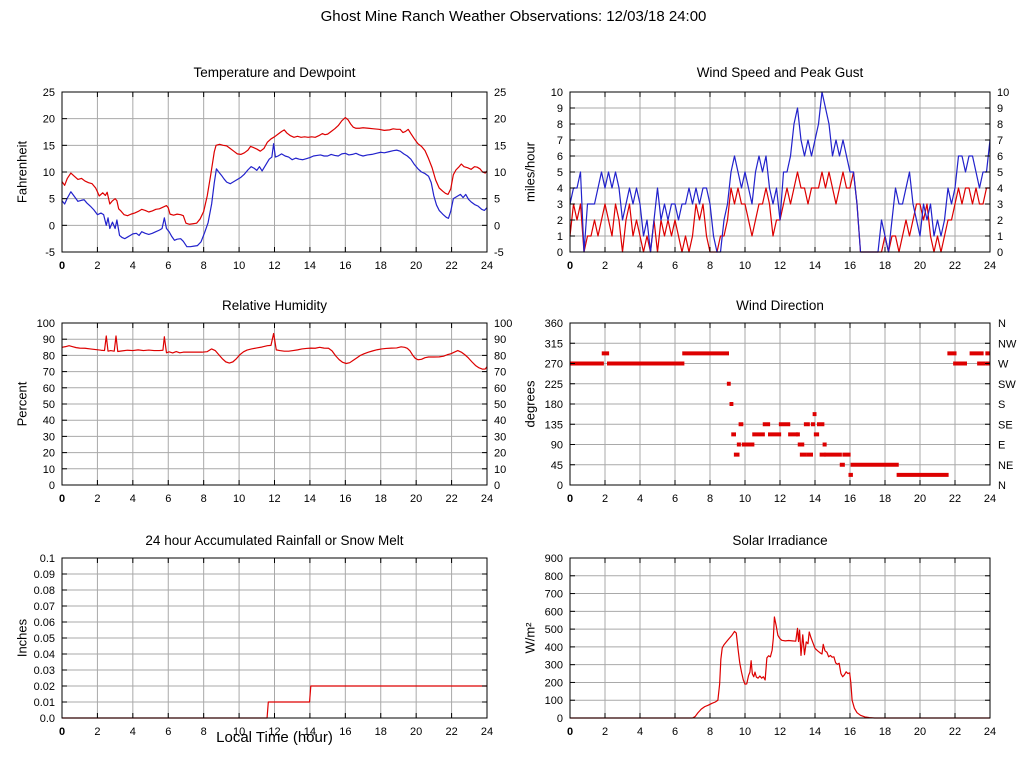  Describe the element at coordinates (49, 421) in the screenshot. I see `svg-text: 40` at that location.